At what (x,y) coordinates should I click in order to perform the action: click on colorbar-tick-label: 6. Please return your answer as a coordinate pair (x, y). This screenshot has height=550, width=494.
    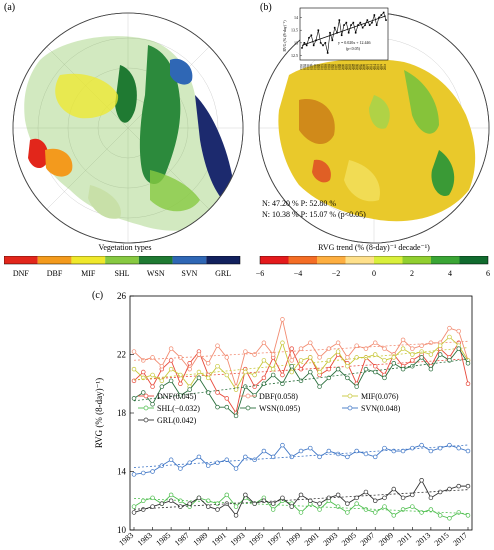
    Looking at the image, I should click on (488, 273).